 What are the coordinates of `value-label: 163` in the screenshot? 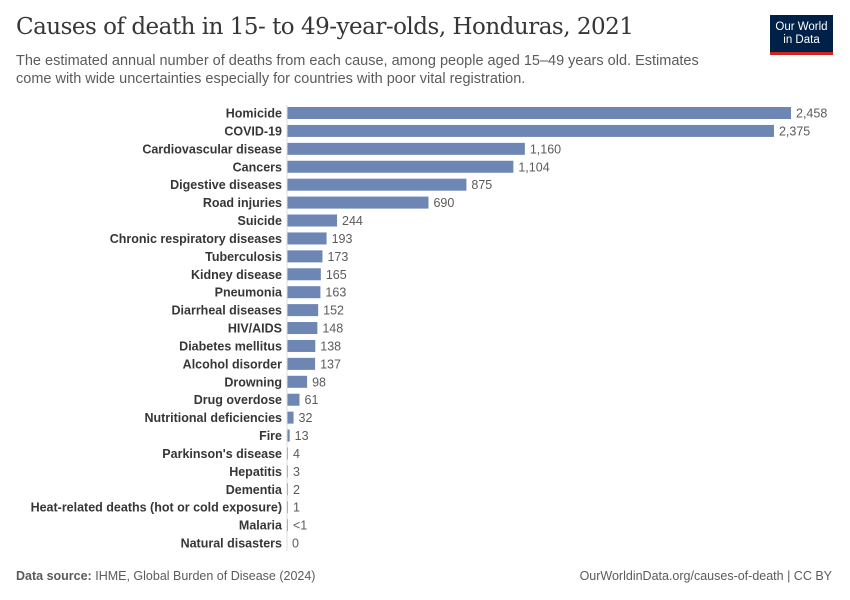 It's located at (335, 293).